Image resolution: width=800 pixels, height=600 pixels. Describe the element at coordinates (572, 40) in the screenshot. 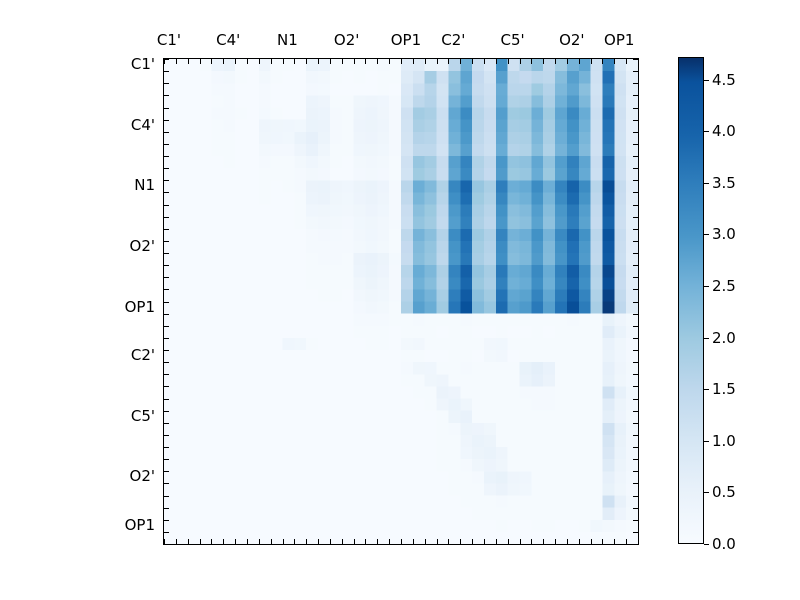

I see `x-tick-label: O2'` at that location.